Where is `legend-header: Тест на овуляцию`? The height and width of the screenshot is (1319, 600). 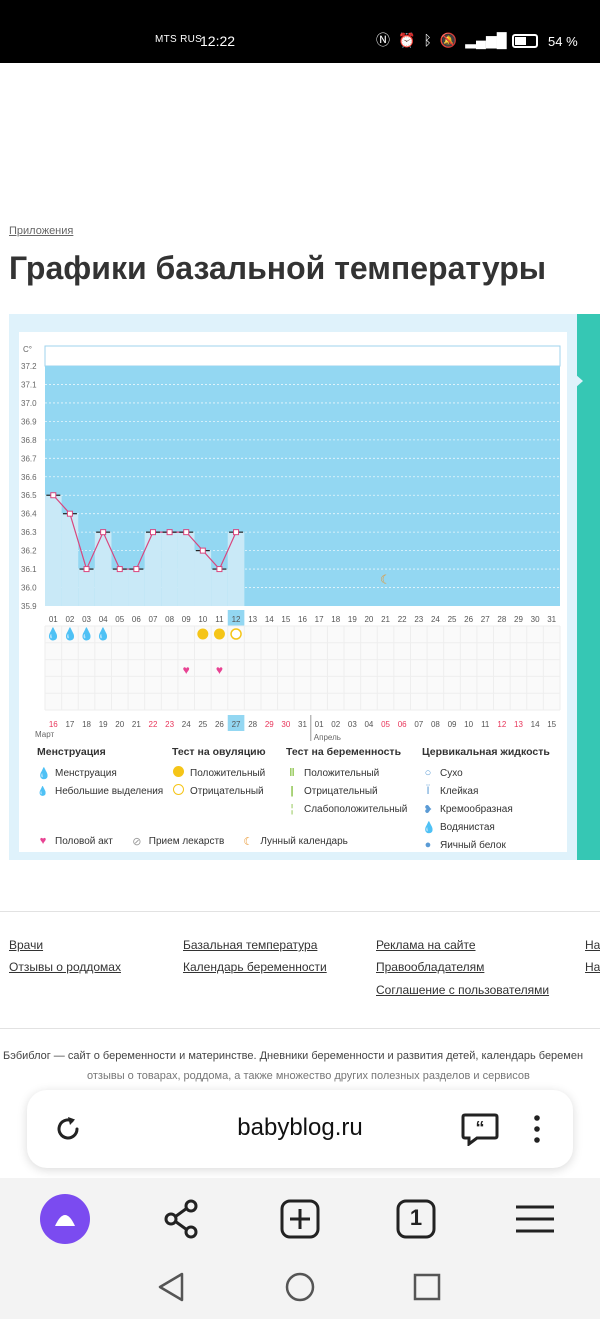 legend-header: Тест на овуляцию is located at coordinates (219, 752).